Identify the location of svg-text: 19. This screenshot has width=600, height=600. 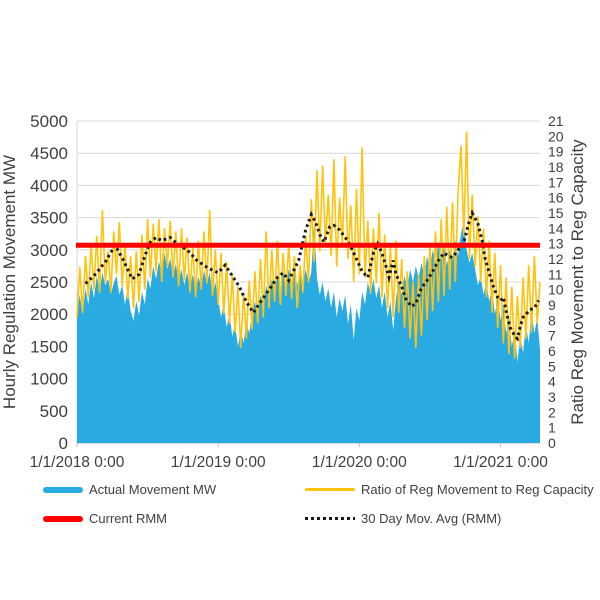
(556, 152).